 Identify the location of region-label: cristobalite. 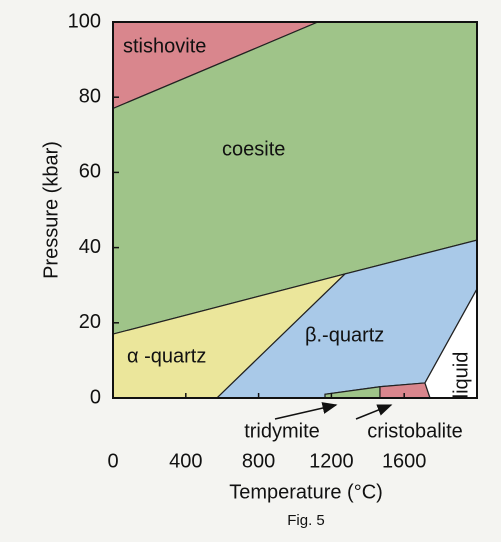
(415, 431).